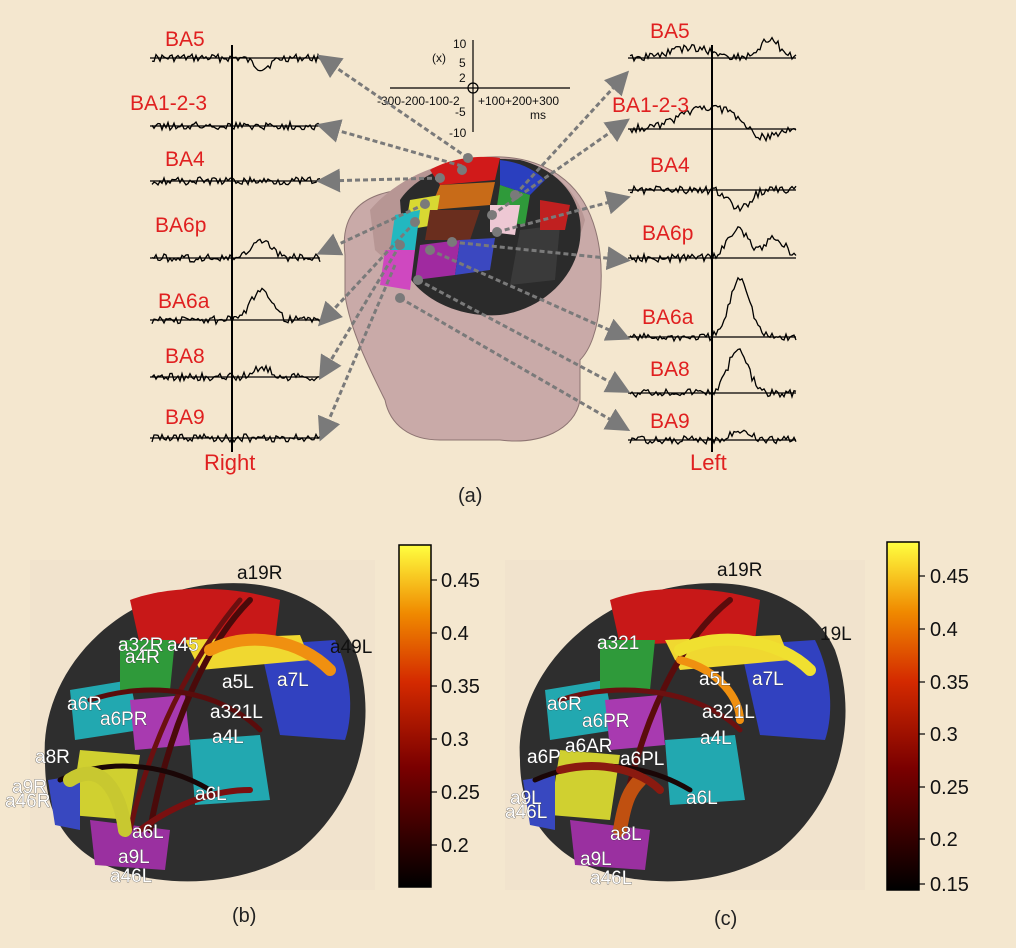 The width and height of the screenshot is (1016, 948). Describe the element at coordinates (185, 417) in the screenshot. I see `right-label-ba9: BA9` at that location.